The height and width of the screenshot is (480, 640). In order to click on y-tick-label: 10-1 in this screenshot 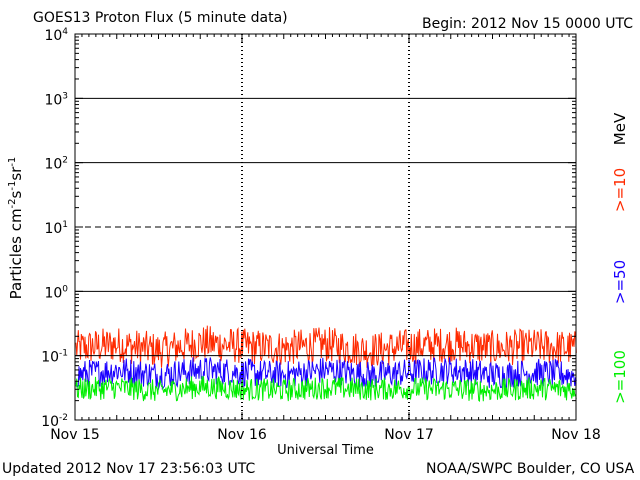, I will do `click(54, 357)`.